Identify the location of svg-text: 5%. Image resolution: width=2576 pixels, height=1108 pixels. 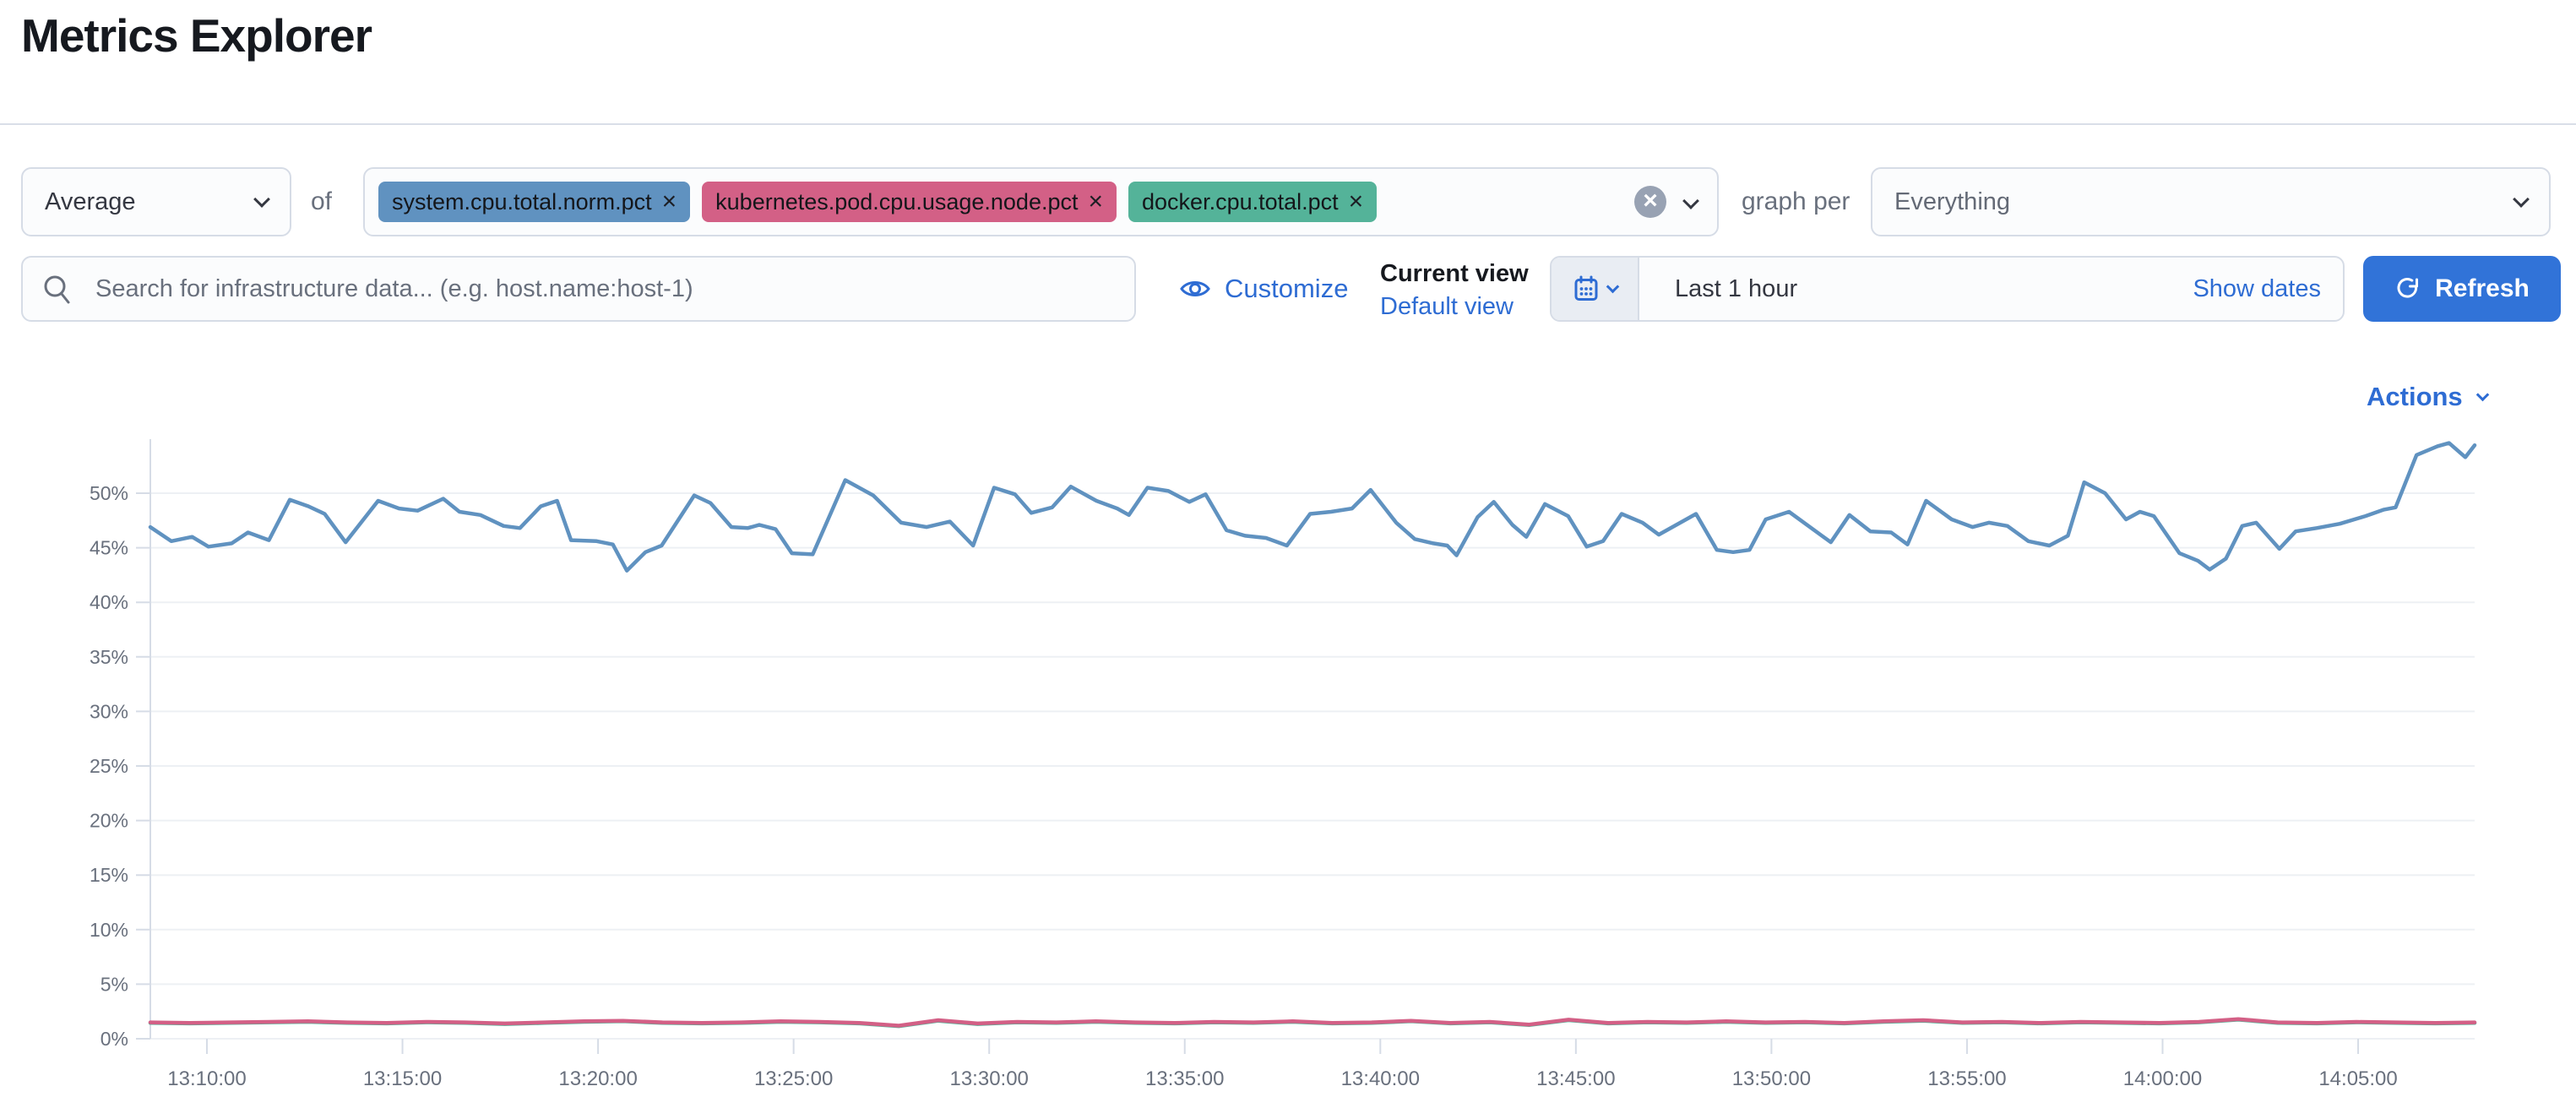
(114, 984).